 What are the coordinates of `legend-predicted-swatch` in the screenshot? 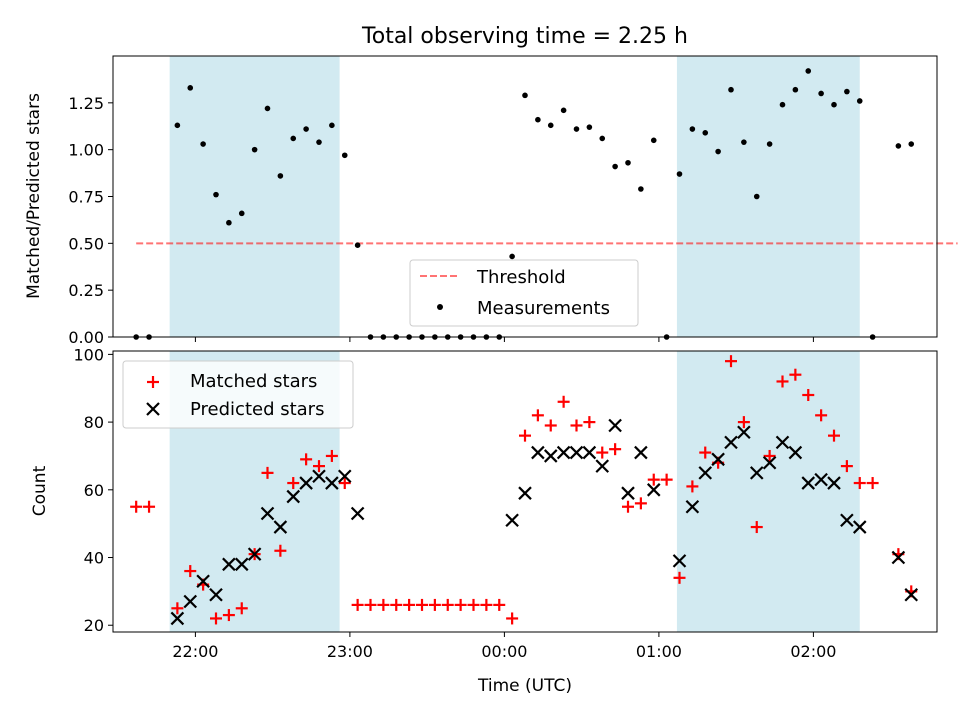 It's located at (153, 409).